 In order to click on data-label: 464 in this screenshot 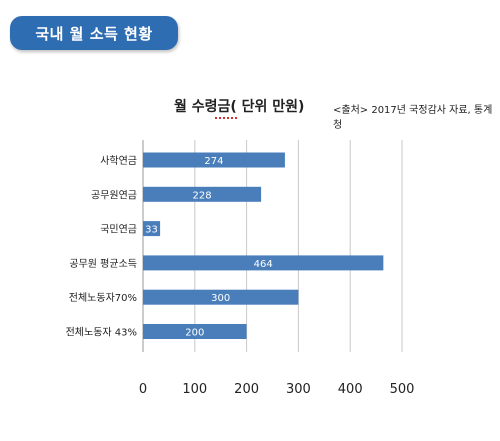, I will do `click(263, 264)`.